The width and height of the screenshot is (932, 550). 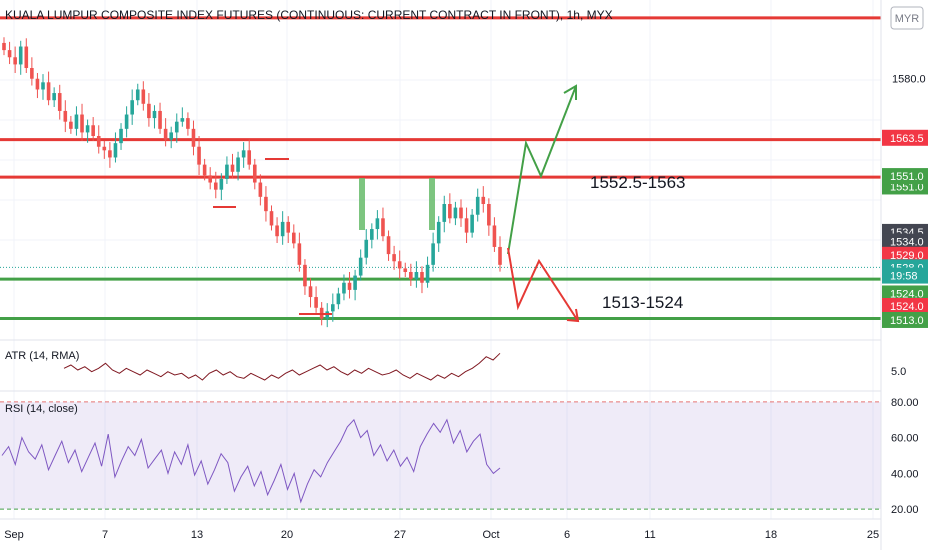 I want to click on atr-pane: ATR (14, RMA) 5.0, so click(x=455, y=365).